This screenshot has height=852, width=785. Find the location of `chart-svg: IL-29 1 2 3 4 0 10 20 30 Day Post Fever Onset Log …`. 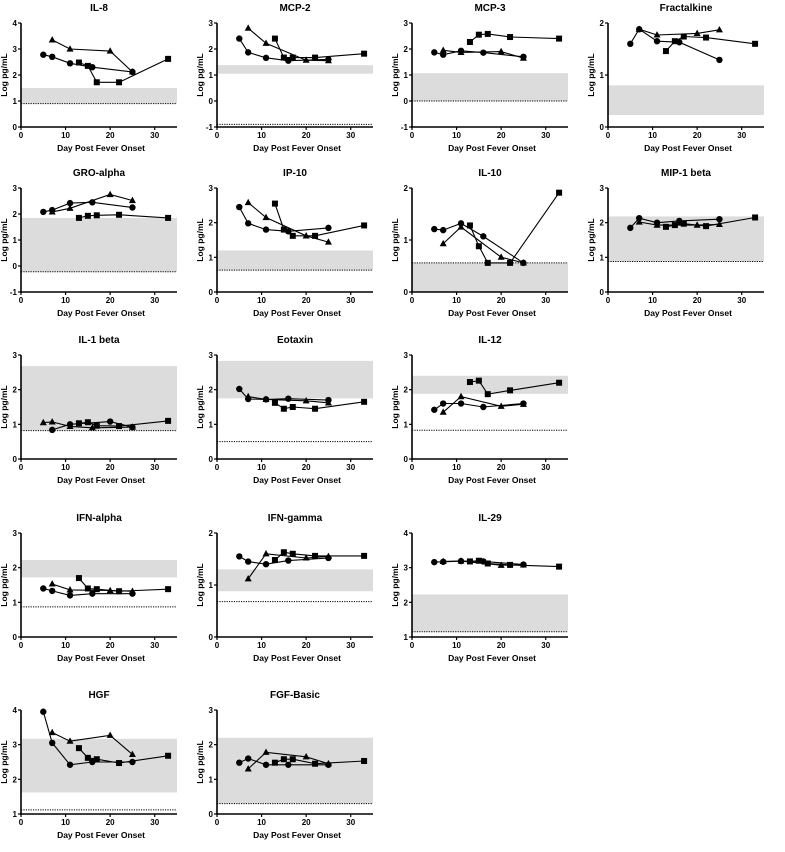

chart-svg: IL-29 1 2 3 4 0 10 20 30 Day Post Fever Onset Log … is located at coordinates (479, 588).